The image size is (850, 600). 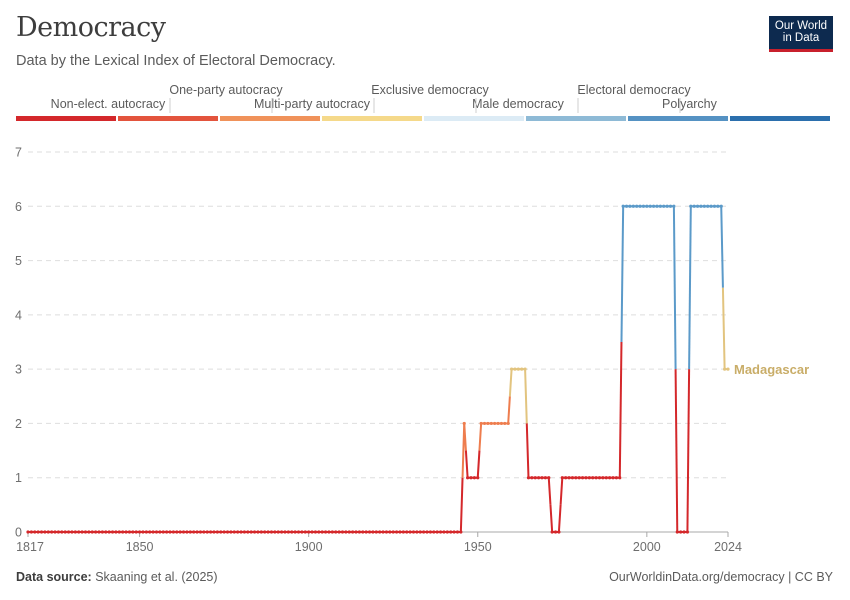 I want to click on data-point-1925, so click(x=393, y=532).